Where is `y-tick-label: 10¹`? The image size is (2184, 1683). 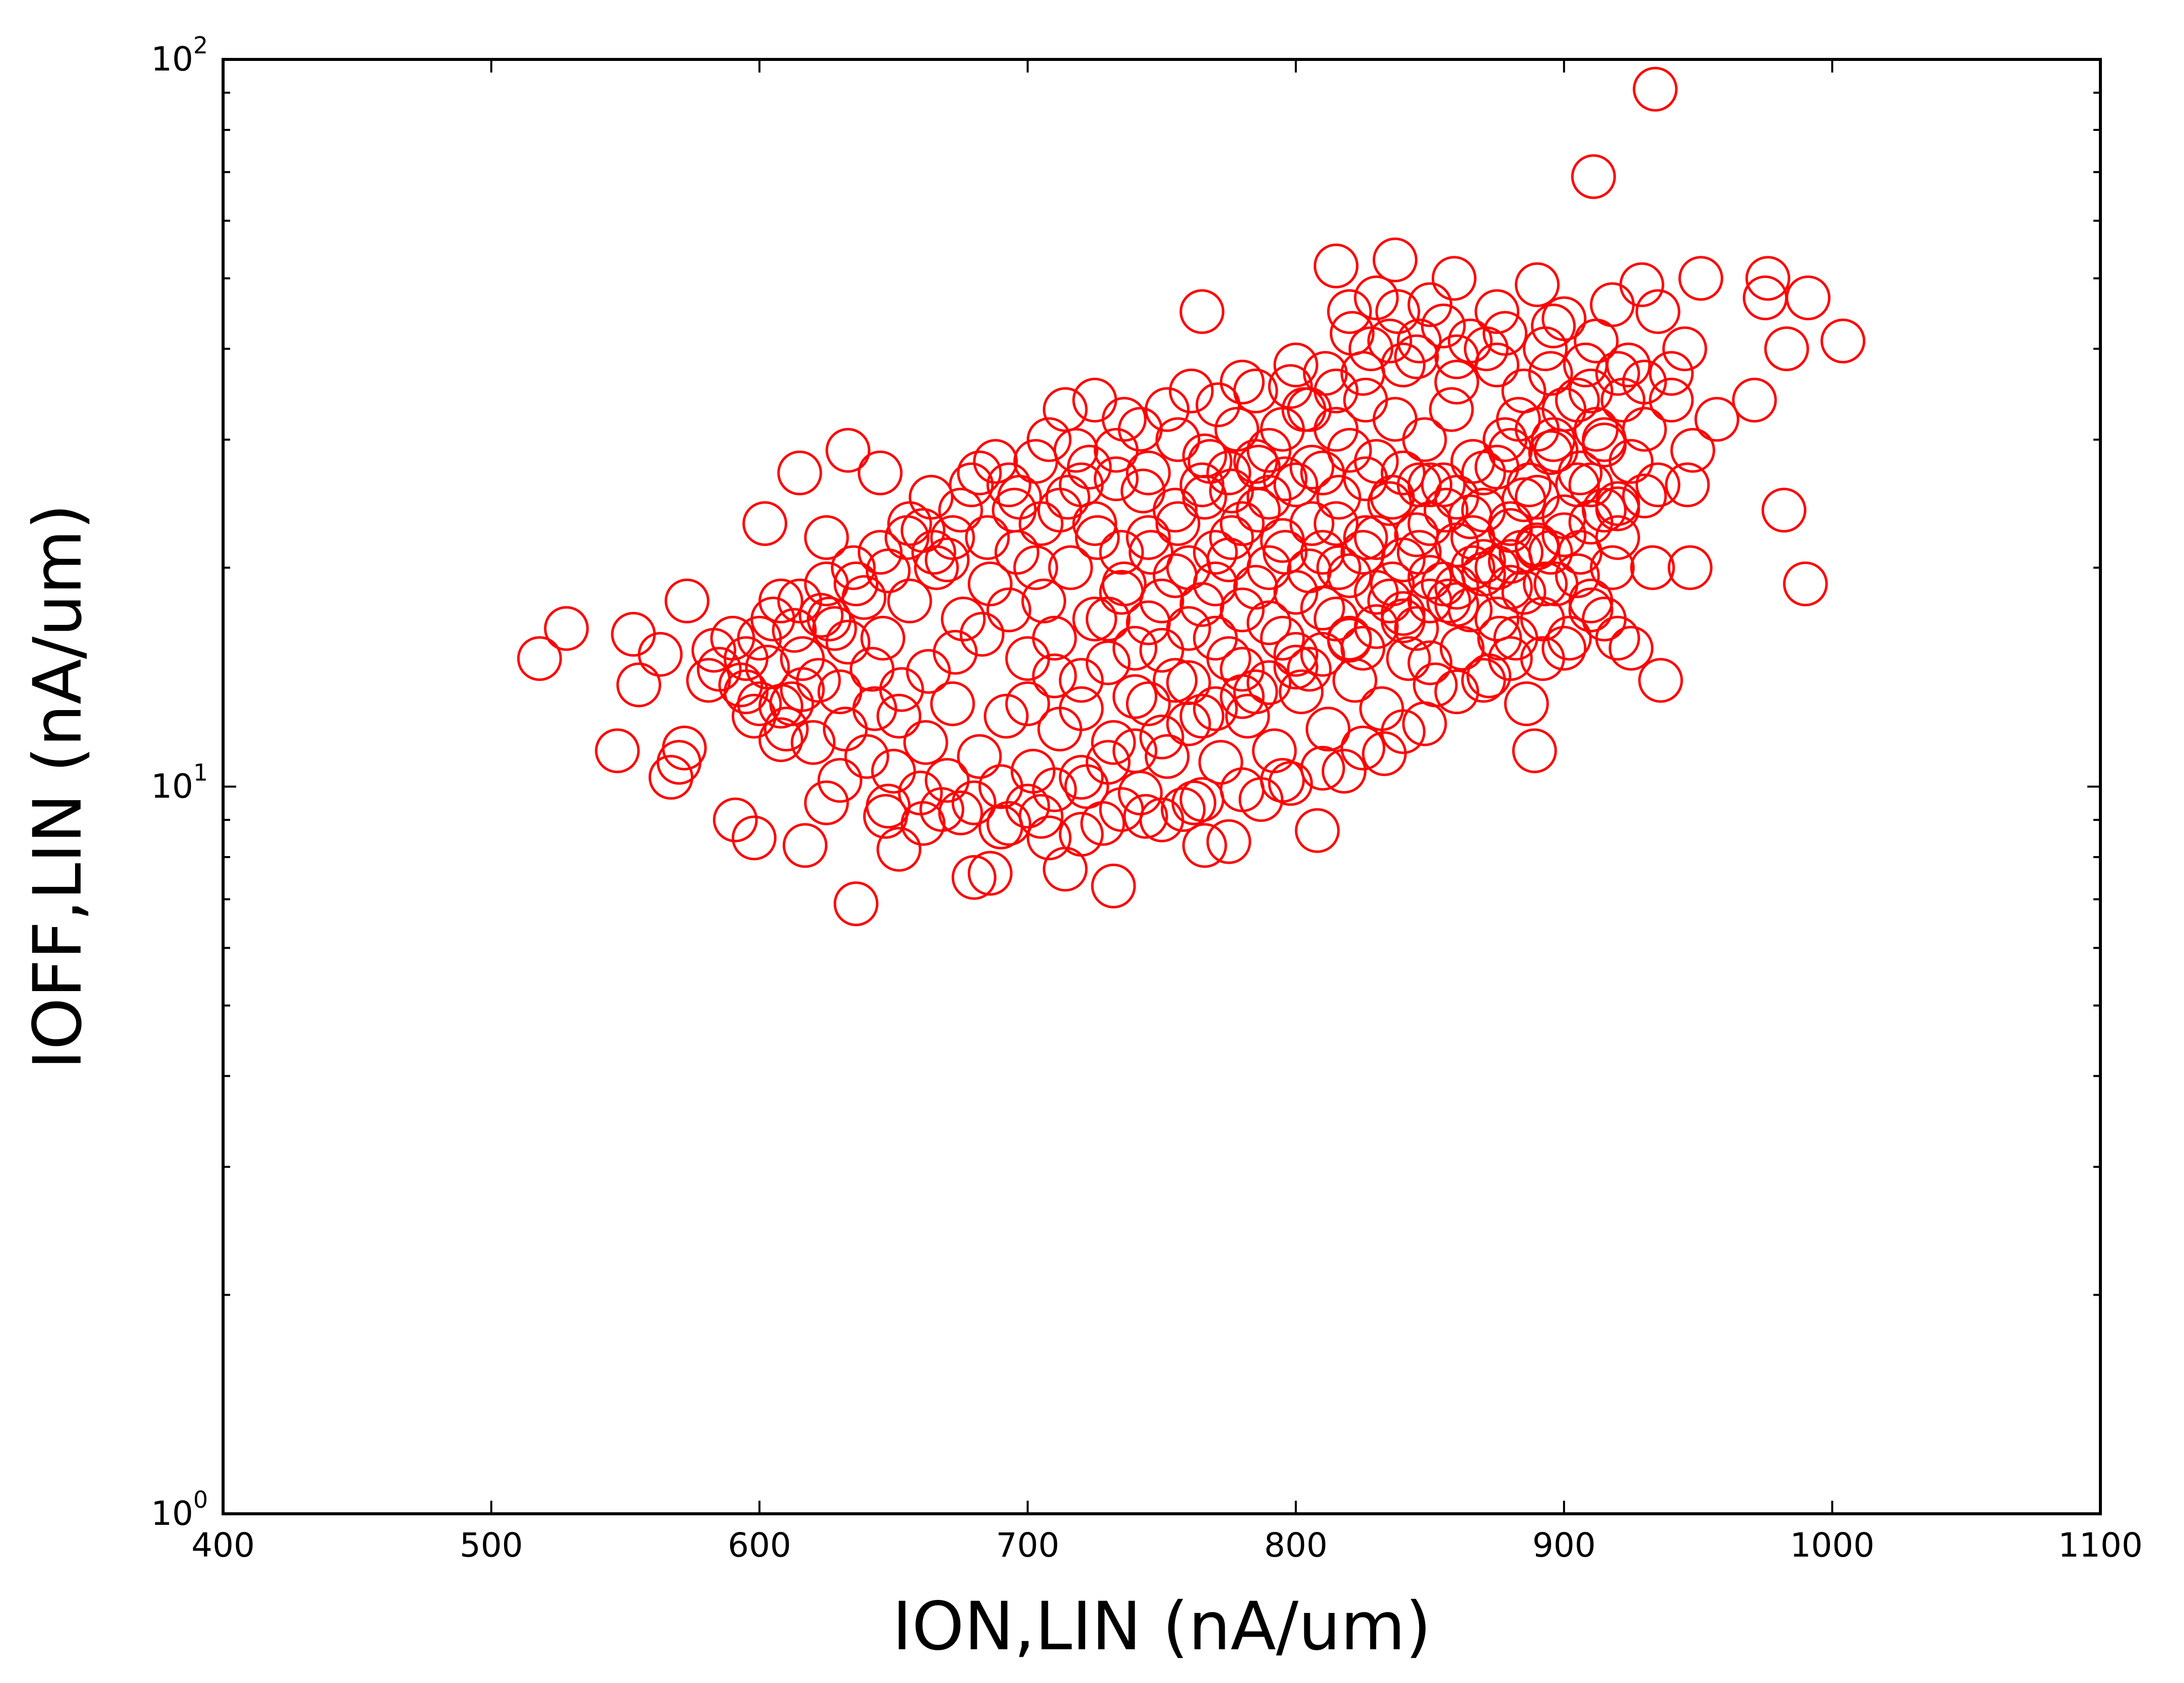 y-tick-label: 10¹ is located at coordinates (179, 782).